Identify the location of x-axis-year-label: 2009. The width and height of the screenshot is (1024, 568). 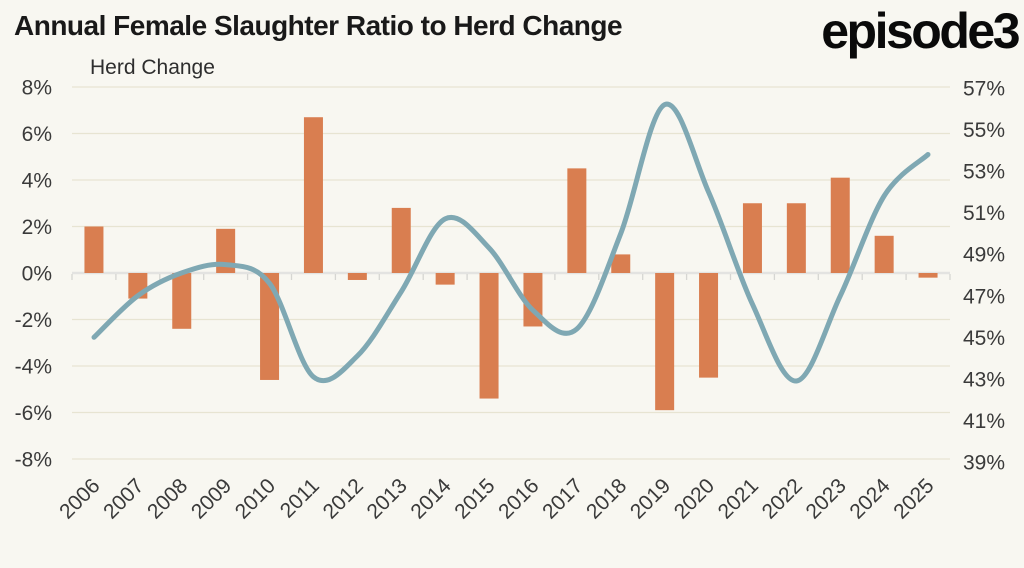
(211, 498).